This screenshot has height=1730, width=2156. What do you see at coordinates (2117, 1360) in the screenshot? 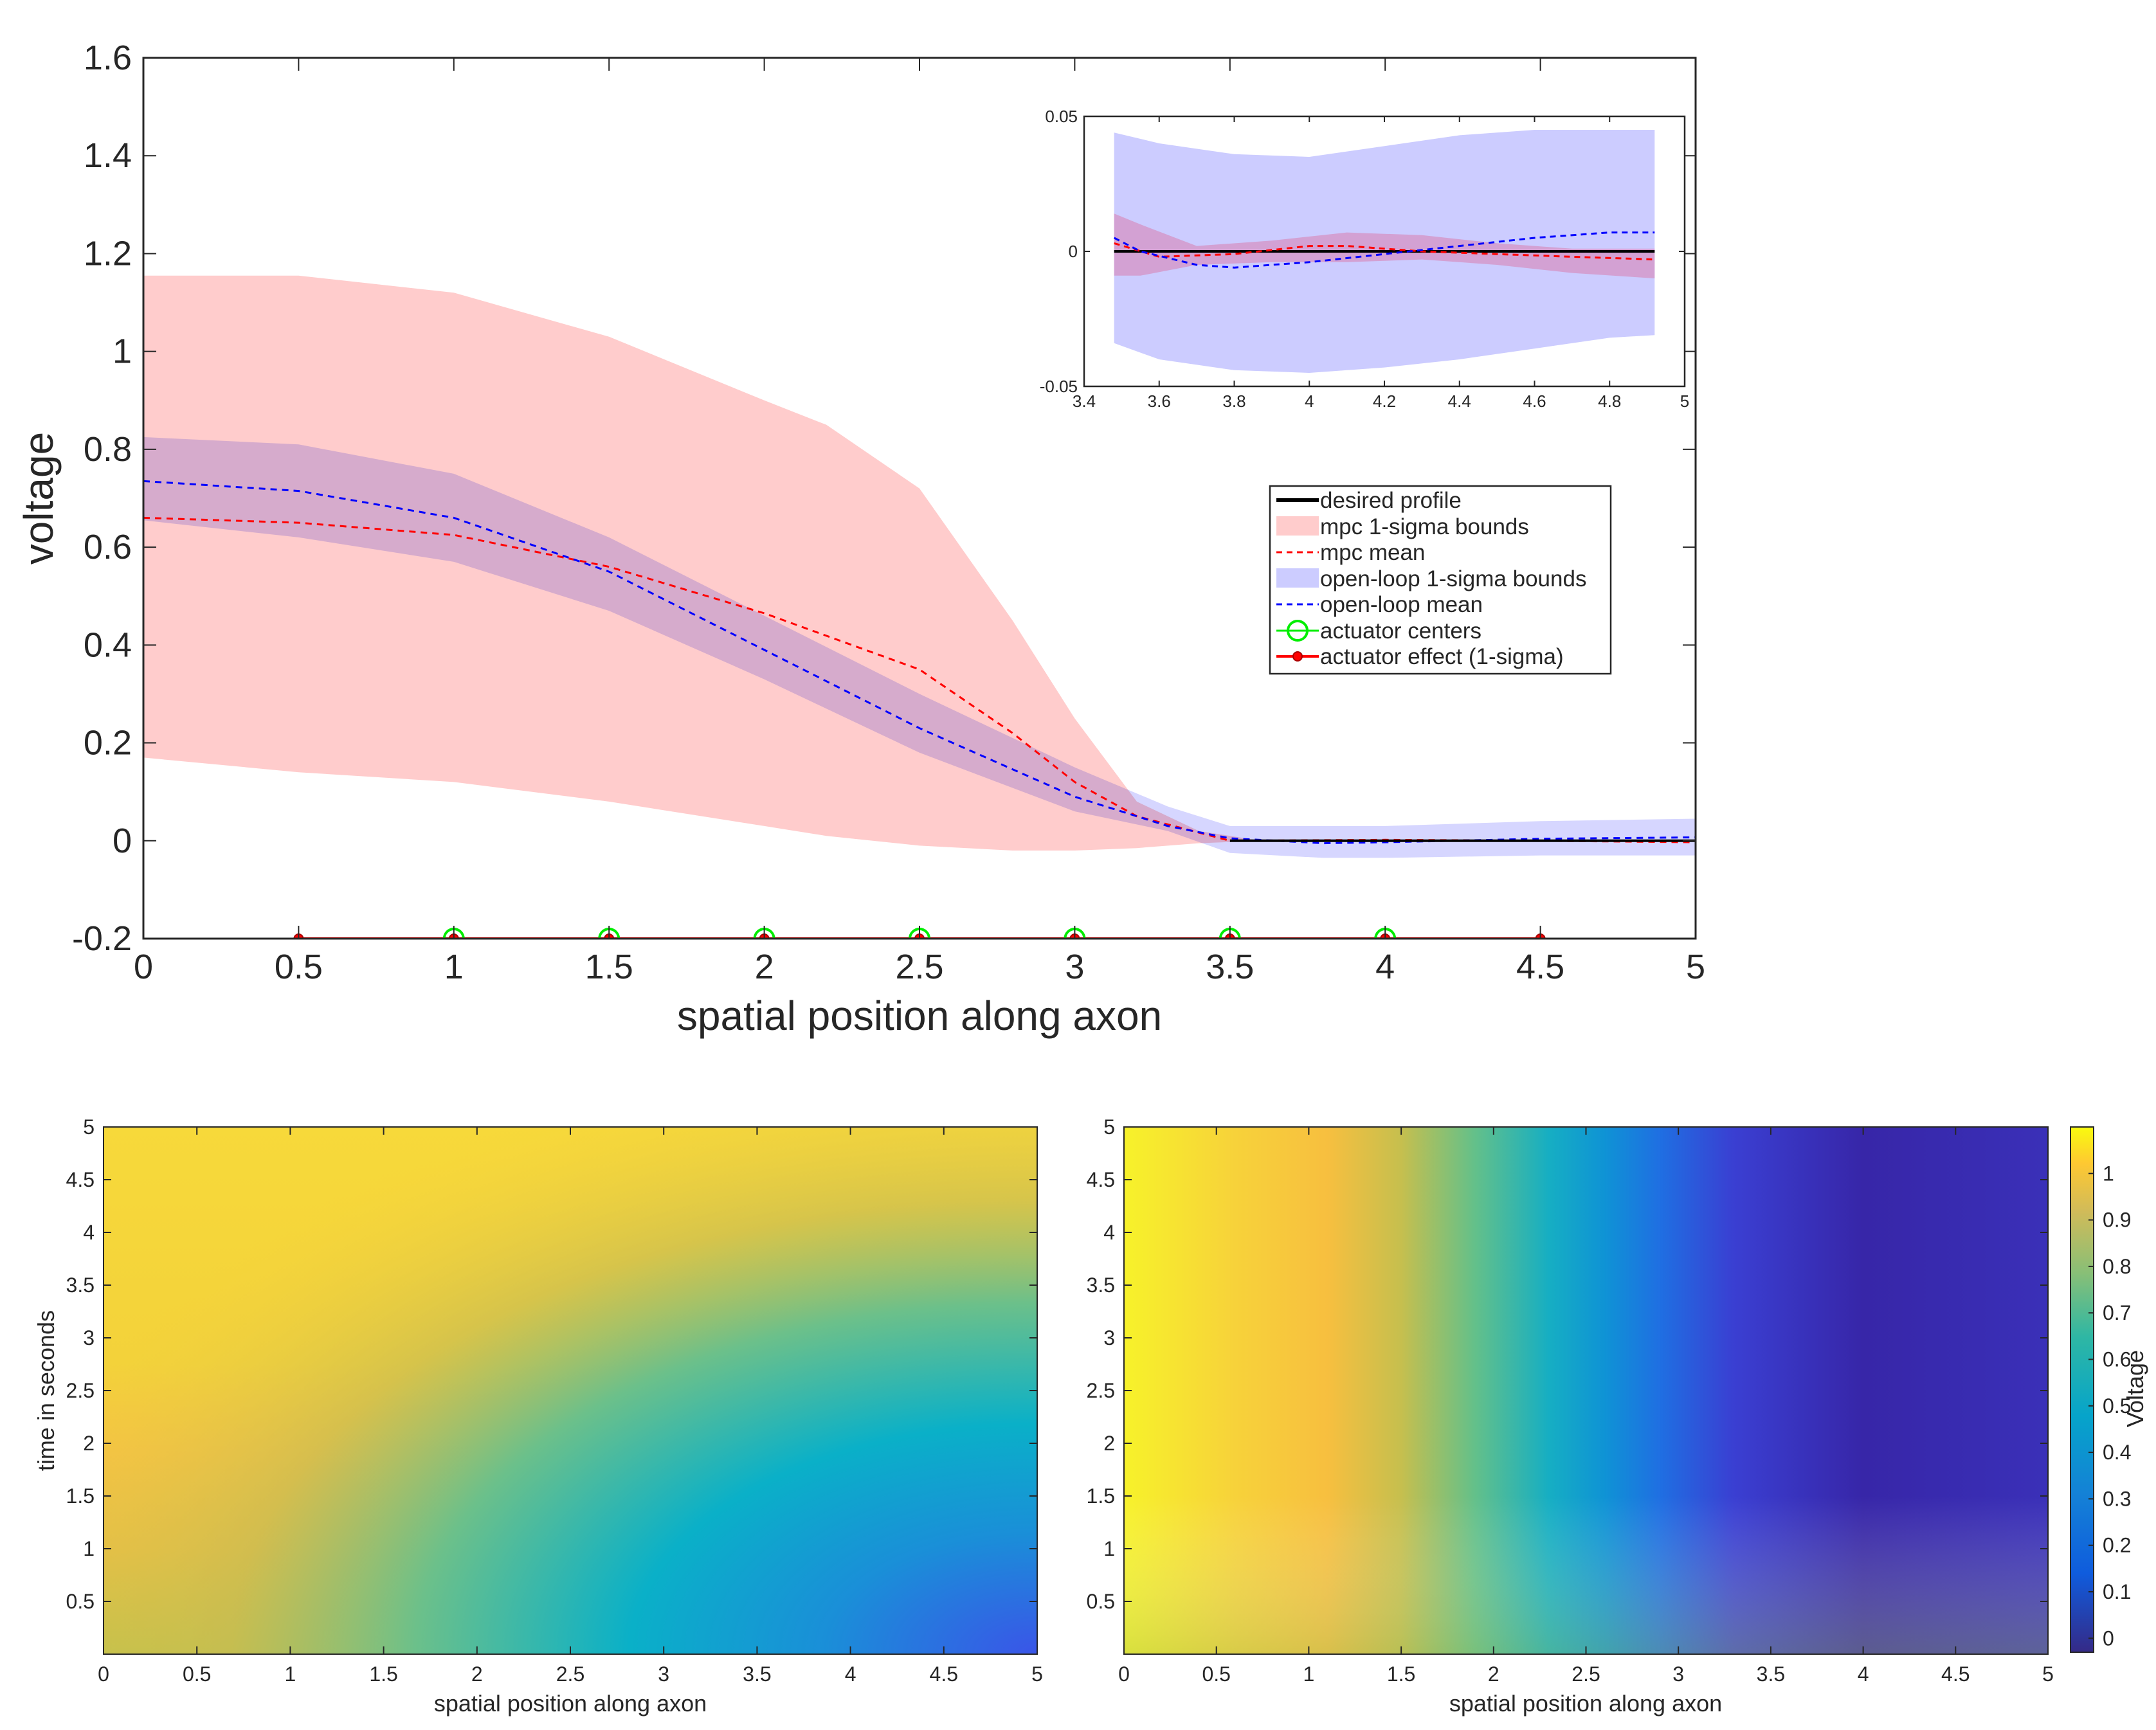
I see `colorbar-tick-label: 0.6` at bounding box center [2117, 1360].